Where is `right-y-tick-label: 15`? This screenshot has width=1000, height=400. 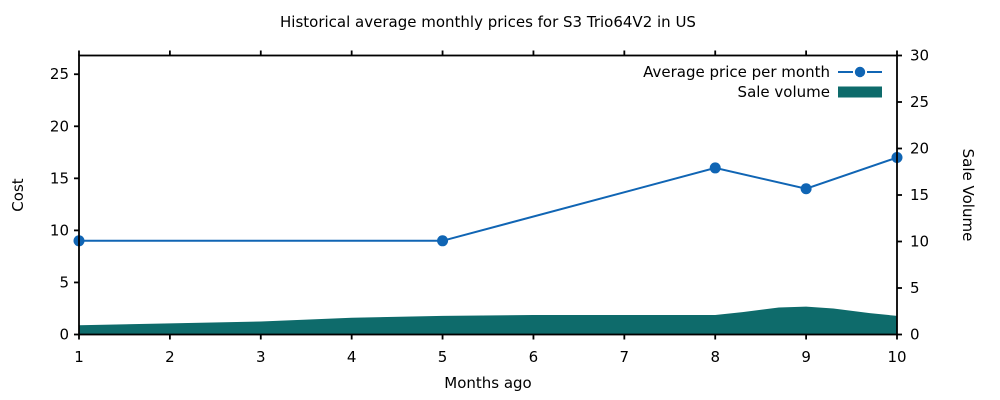
right-y-tick-label: 15 is located at coordinates (919, 195).